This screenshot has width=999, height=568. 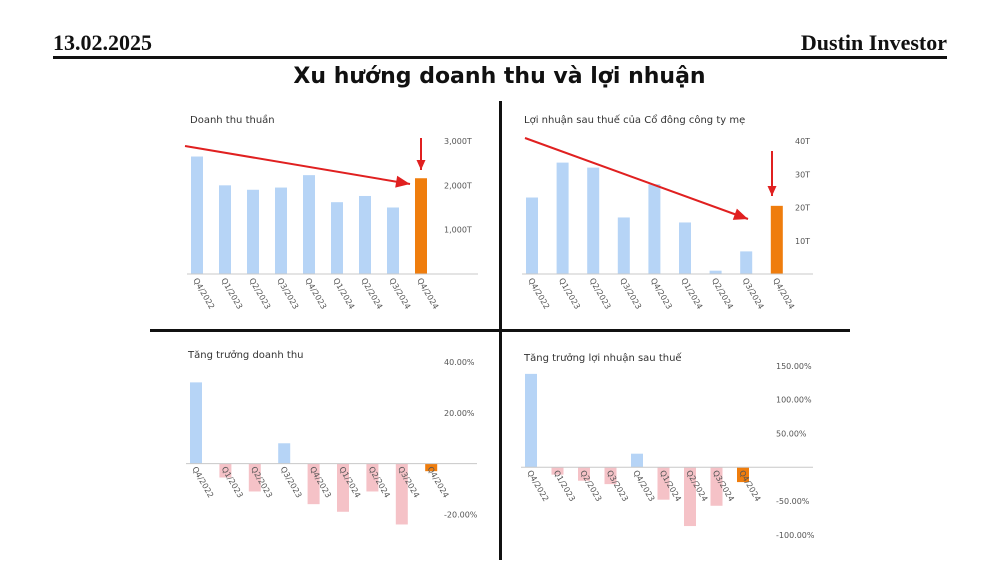 I want to click on header-rule, so click(x=500, y=57).